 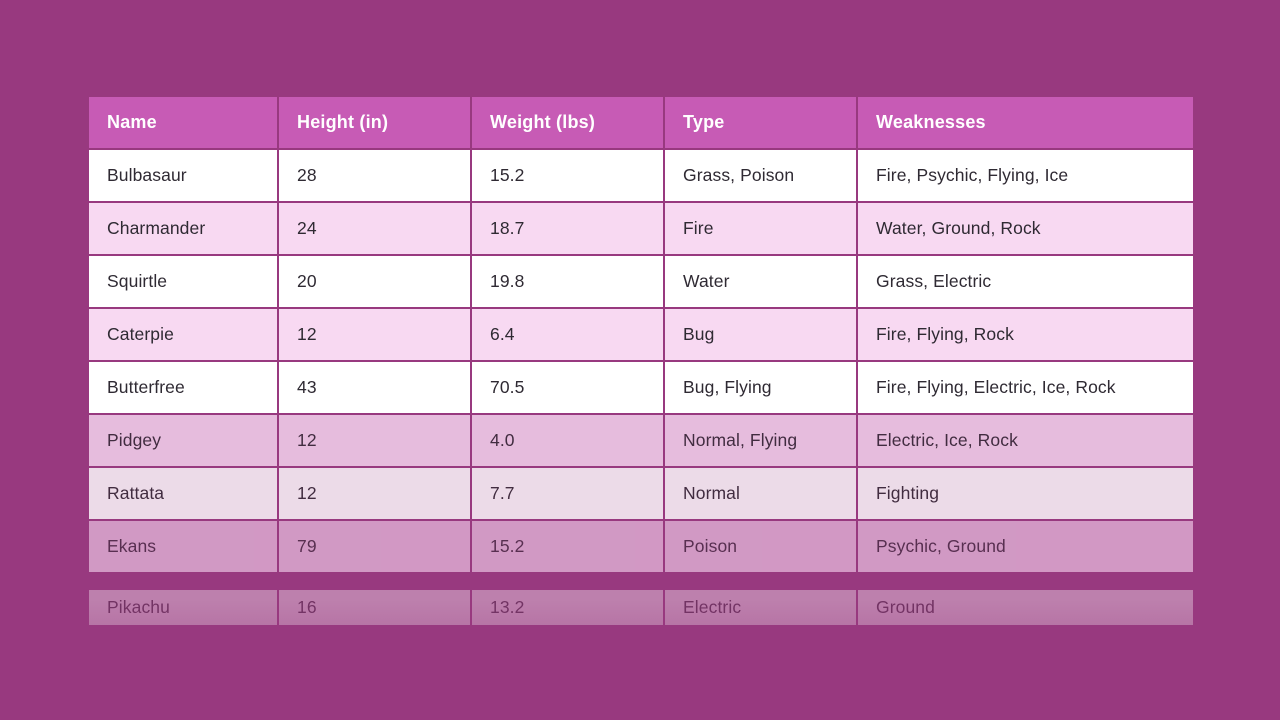 I want to click on cell-height: 24, so click(x=374, y=228).